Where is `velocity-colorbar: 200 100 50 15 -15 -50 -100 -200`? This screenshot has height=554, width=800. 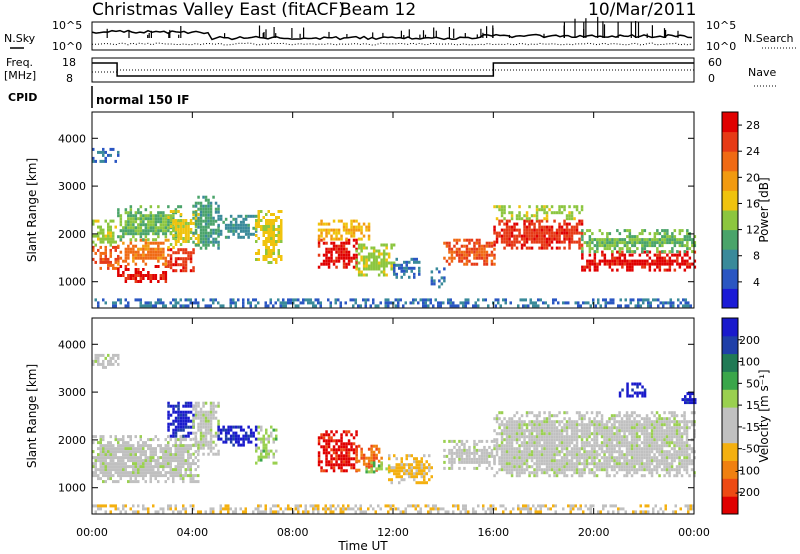
velocity-colorbar: 200 100 50 15 -15 -50 -100 -200 is located at coordinates (740, 416).